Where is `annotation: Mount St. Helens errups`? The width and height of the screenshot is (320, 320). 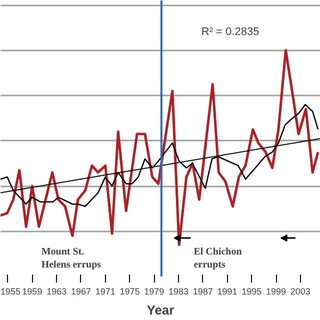
annotation: Mount St. Helens errups is located at coordinates (71, 258).